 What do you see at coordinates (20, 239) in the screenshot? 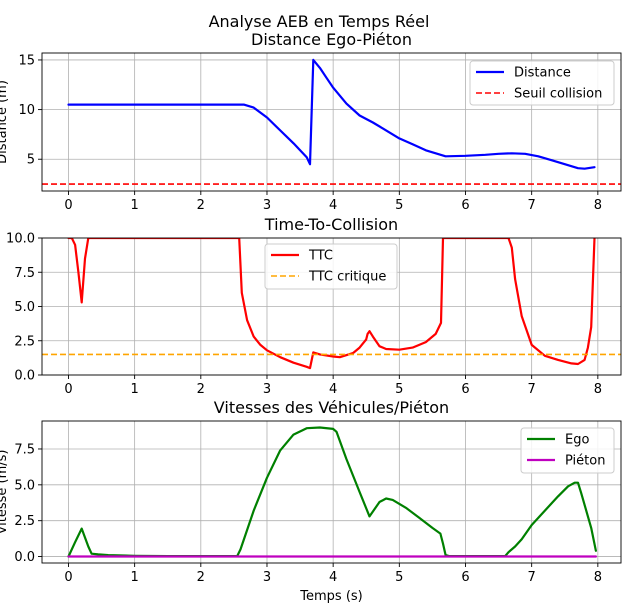
I see `y-tick-label: 10.0` at bounding box center [20, 239].